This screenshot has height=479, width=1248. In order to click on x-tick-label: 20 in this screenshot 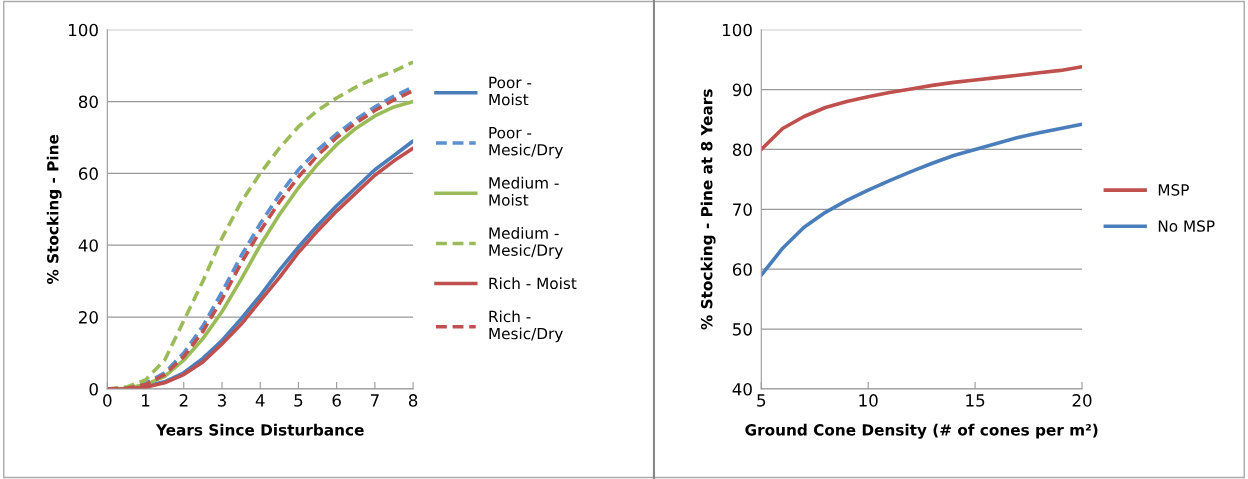, I will do `click(1082, 400)`.